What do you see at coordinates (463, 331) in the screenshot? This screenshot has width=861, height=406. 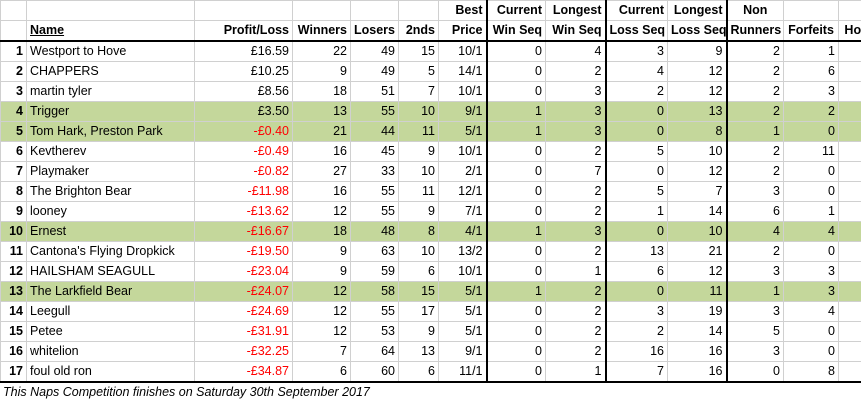 I see `cell-best-price: 5/1` at bounding box center [463, 331].